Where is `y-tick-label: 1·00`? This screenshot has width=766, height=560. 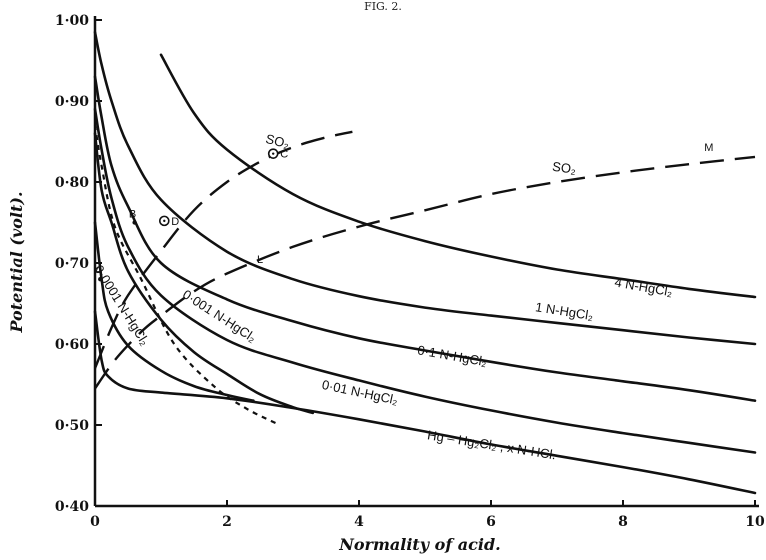
y-tick-label: 1·00 is located at coordinates (72, 21).